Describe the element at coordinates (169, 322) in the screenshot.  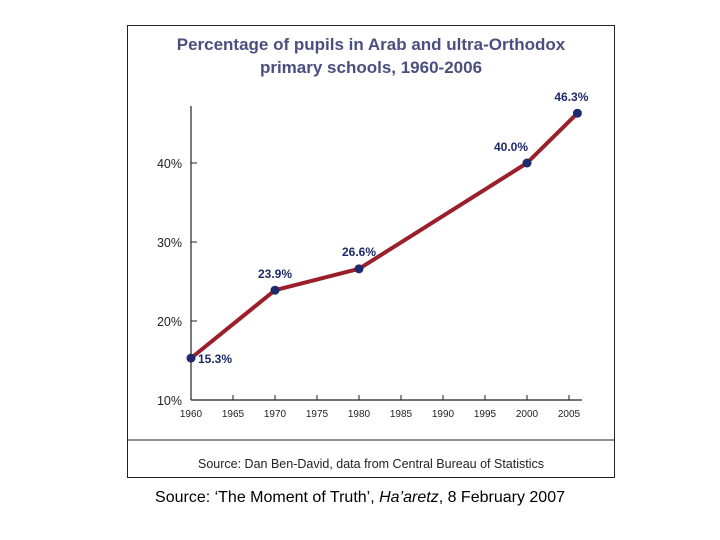
I see `y-tick-label: 20%` at that location.